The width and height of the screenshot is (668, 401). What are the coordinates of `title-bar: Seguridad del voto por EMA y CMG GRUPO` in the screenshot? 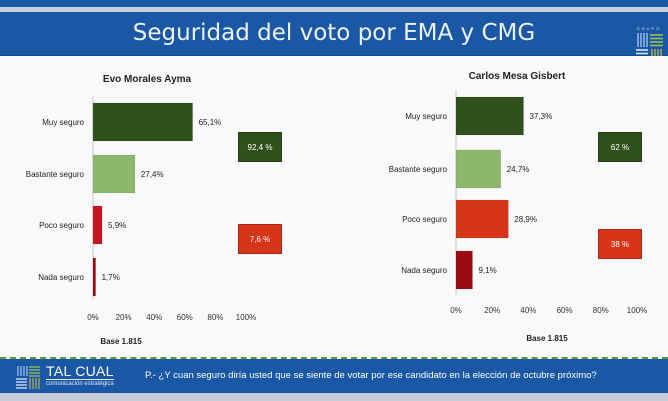 It's located at (334, 37).